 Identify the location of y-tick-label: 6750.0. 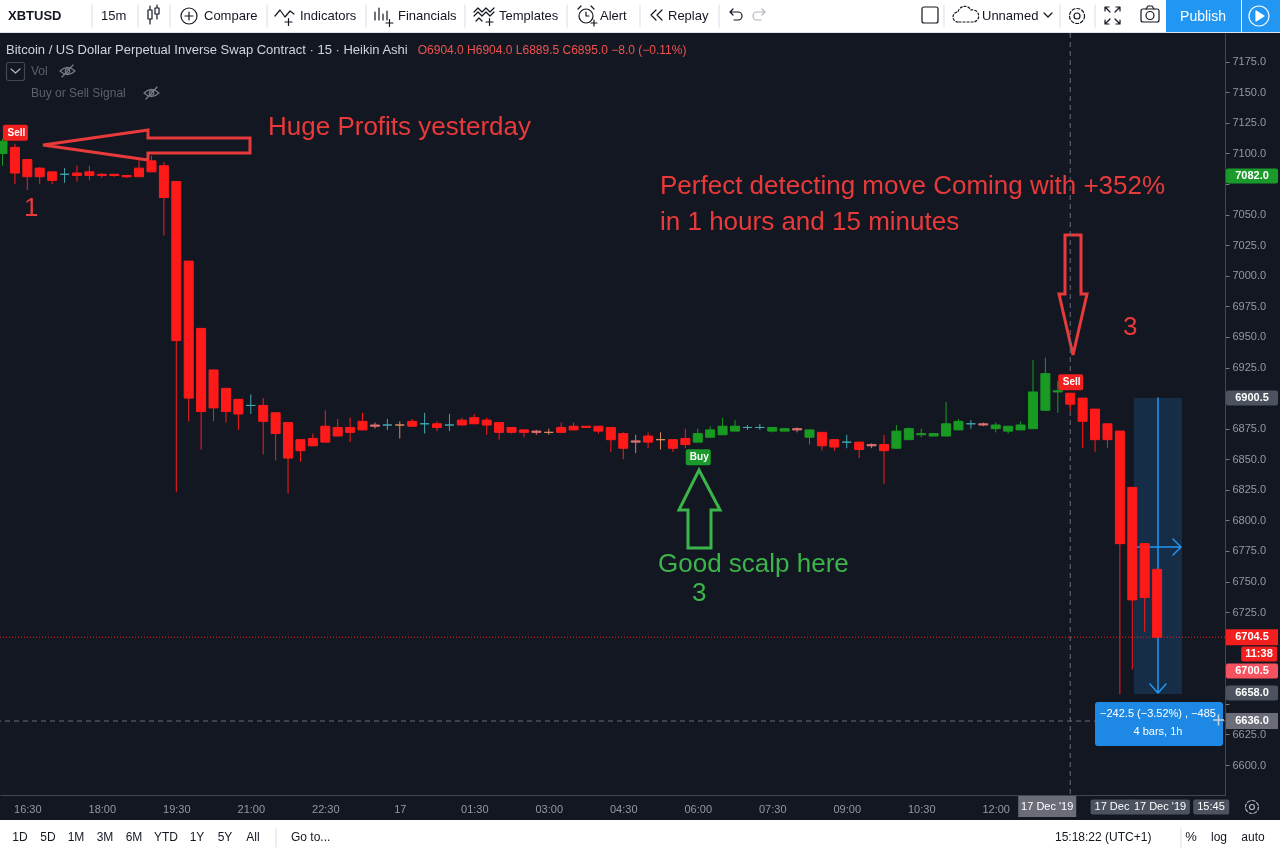
(1249, 581).